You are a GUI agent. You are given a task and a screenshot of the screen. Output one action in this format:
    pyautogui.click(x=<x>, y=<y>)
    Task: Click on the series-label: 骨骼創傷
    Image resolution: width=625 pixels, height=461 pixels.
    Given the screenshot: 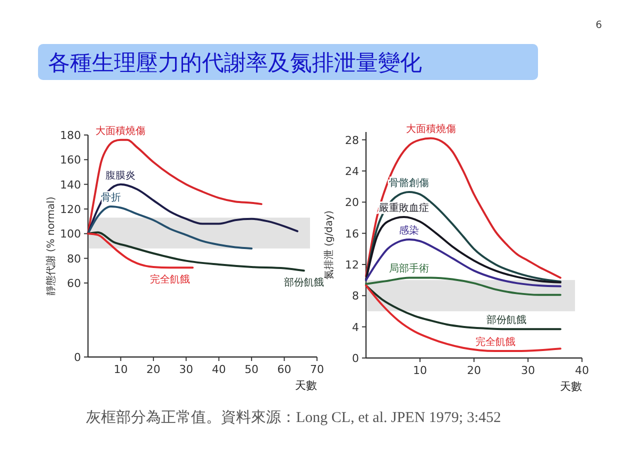 What is the action you would take?
    pyautogui.click(x=409, y=183)
    